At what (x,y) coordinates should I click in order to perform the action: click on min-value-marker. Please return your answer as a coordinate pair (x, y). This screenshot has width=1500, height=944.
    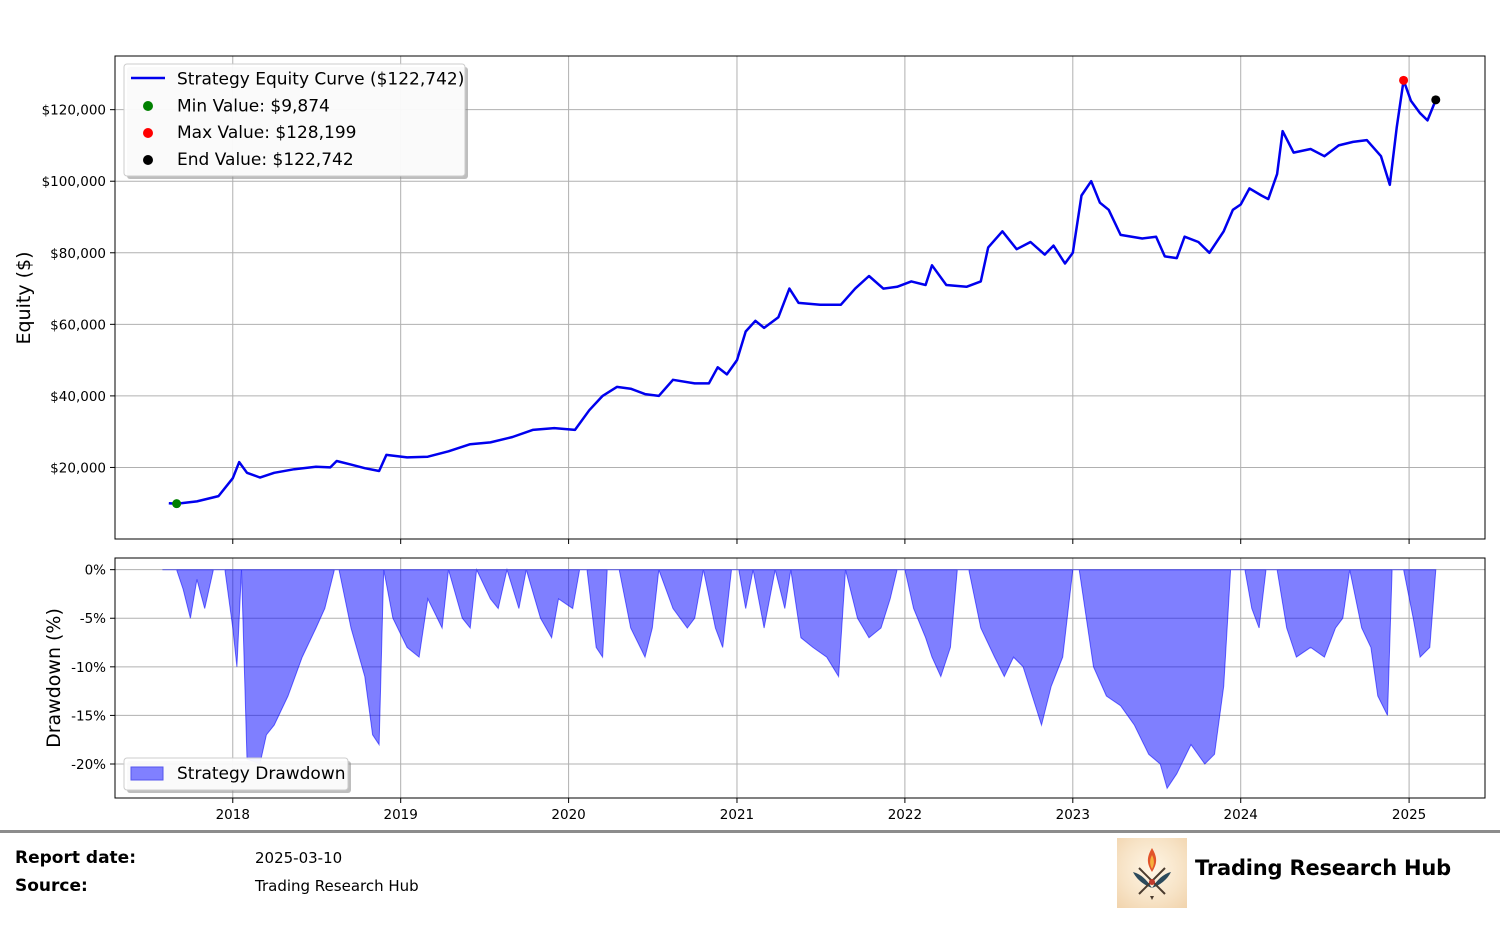
    Looking at the image, I should click on (177, 504).